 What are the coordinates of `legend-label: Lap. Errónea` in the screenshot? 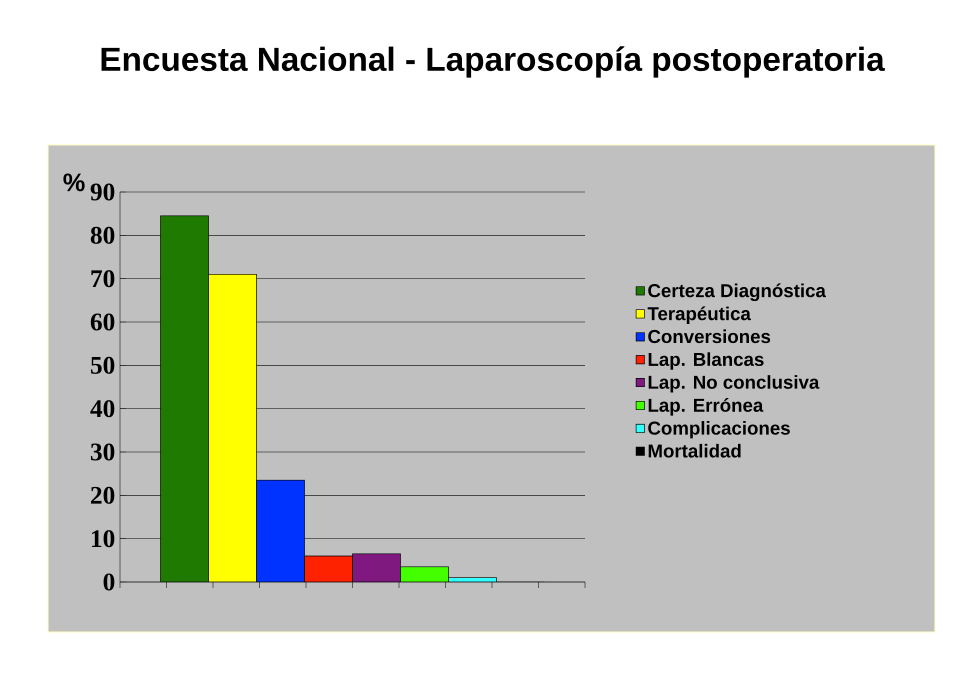 It's located at (706, 407).